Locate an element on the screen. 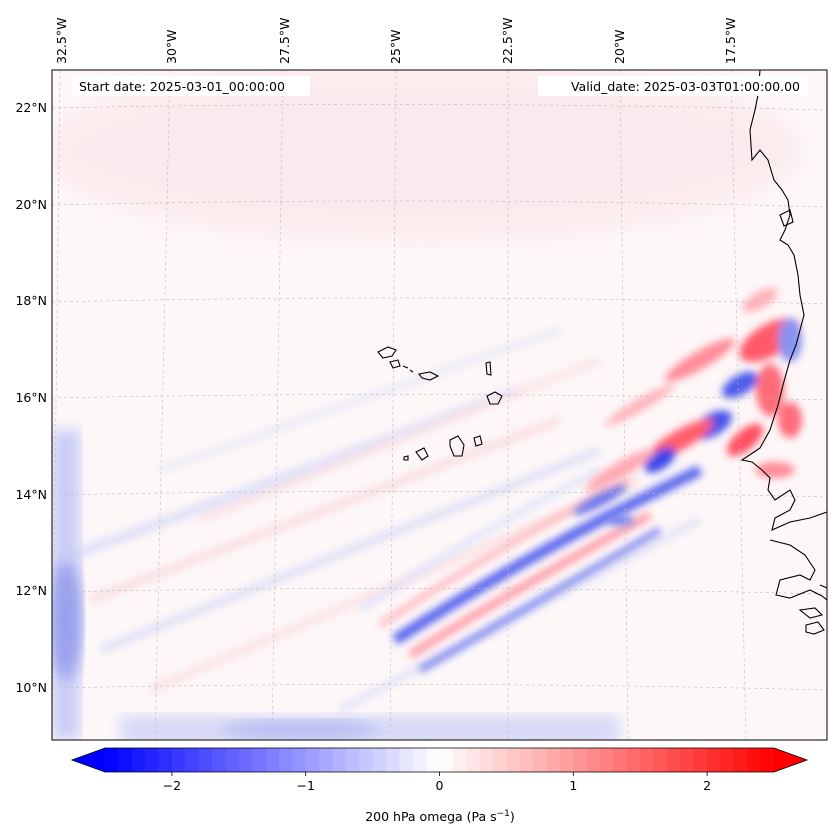 The width and height of the screenshot is (837, 839). colorbar: −2 −1 0 1 2 200 hPa omega (Pa s−1) is located at coordinates (439, 785).